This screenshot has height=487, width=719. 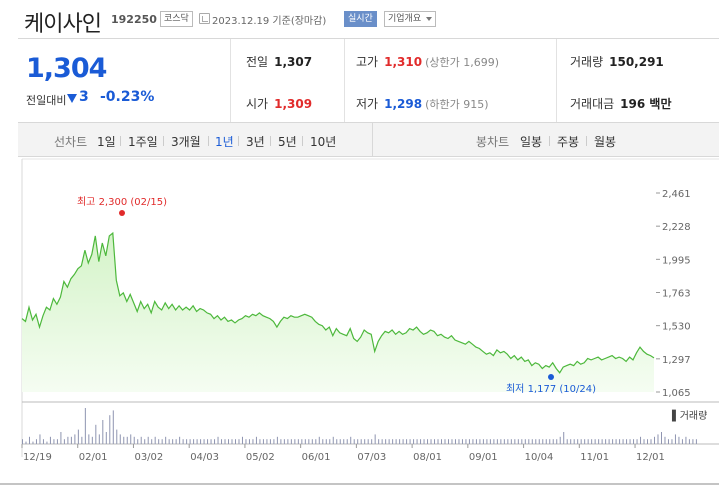 I want to click on base-date: 2023.12.19 기준(장마감), so click(x=269, y=21).